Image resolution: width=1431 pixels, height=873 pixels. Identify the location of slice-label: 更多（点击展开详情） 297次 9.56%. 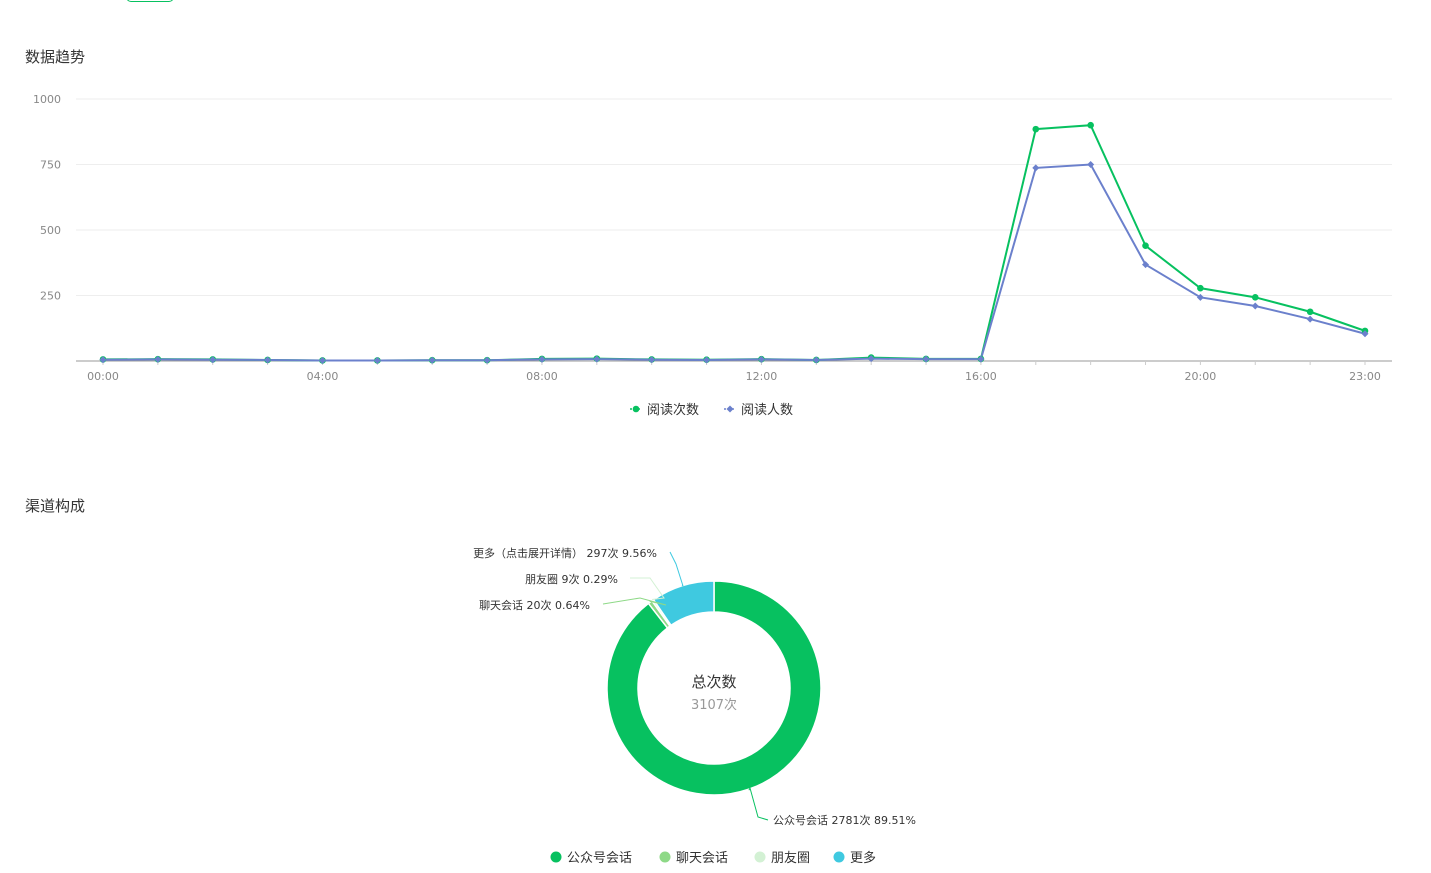
(565, 553).